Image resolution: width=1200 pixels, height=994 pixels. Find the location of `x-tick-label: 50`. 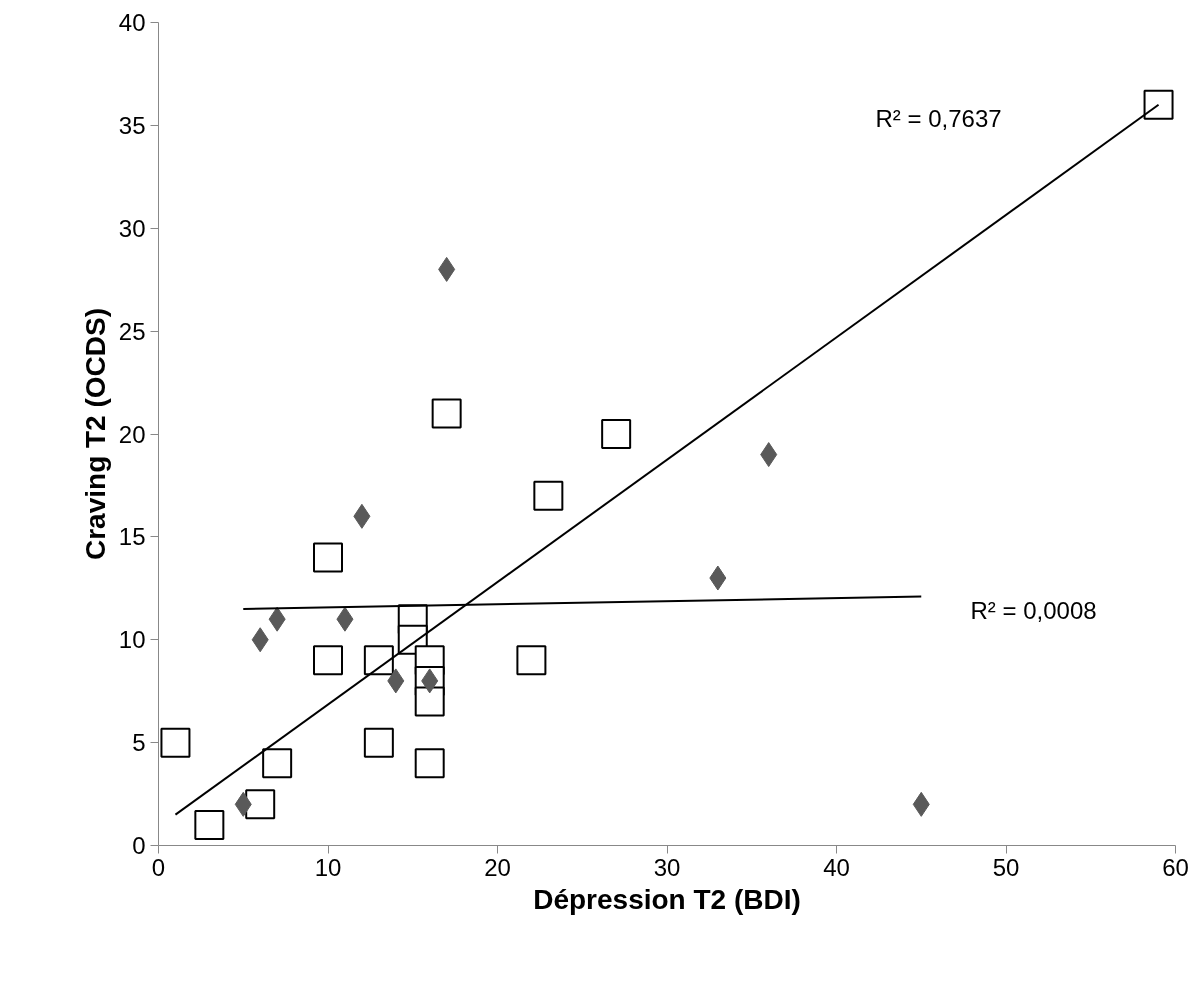

x-tick-label: 50 is located at coordinates (1006, 867).